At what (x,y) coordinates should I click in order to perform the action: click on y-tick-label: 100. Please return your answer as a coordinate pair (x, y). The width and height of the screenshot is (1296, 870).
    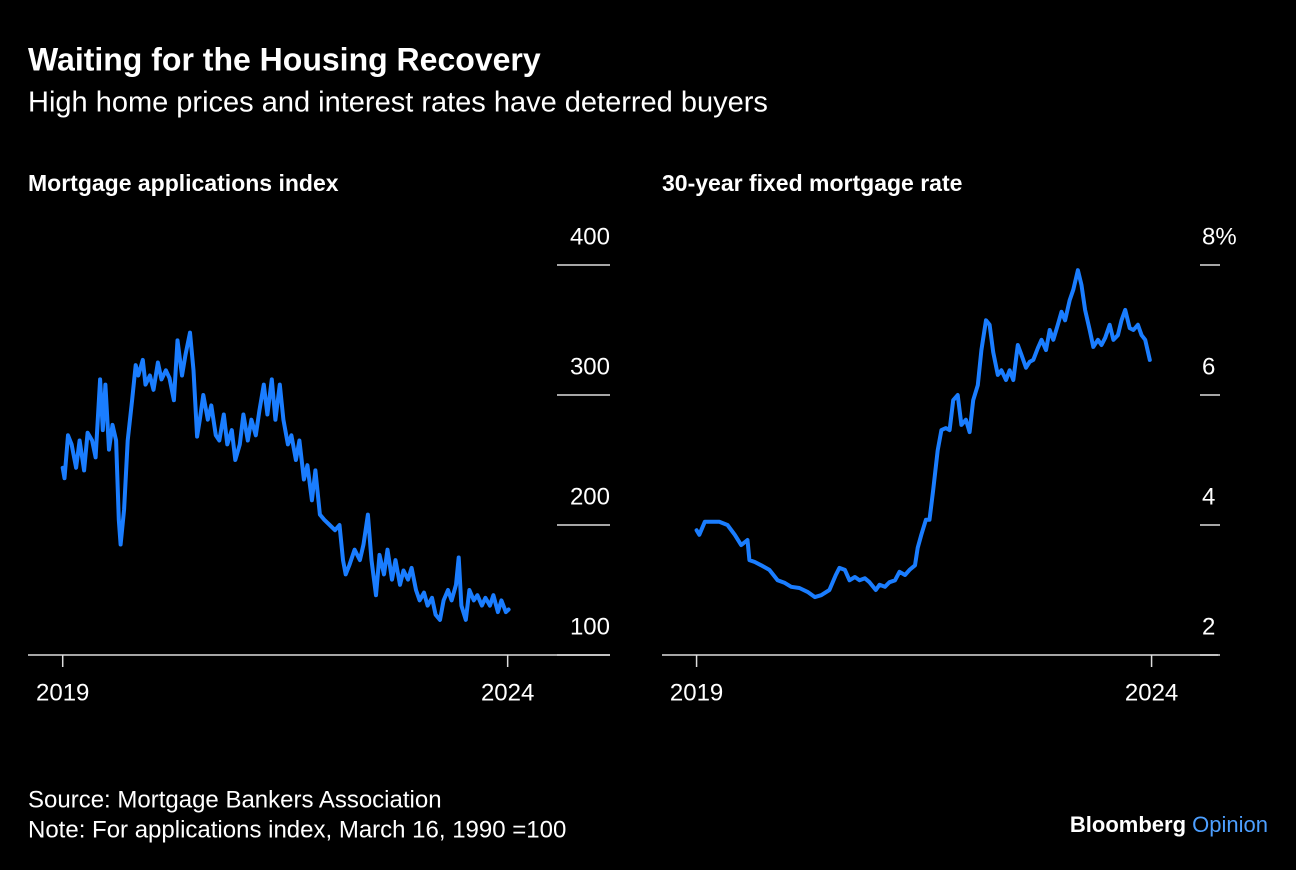
    Looking at the image, I should click on (590, 626).